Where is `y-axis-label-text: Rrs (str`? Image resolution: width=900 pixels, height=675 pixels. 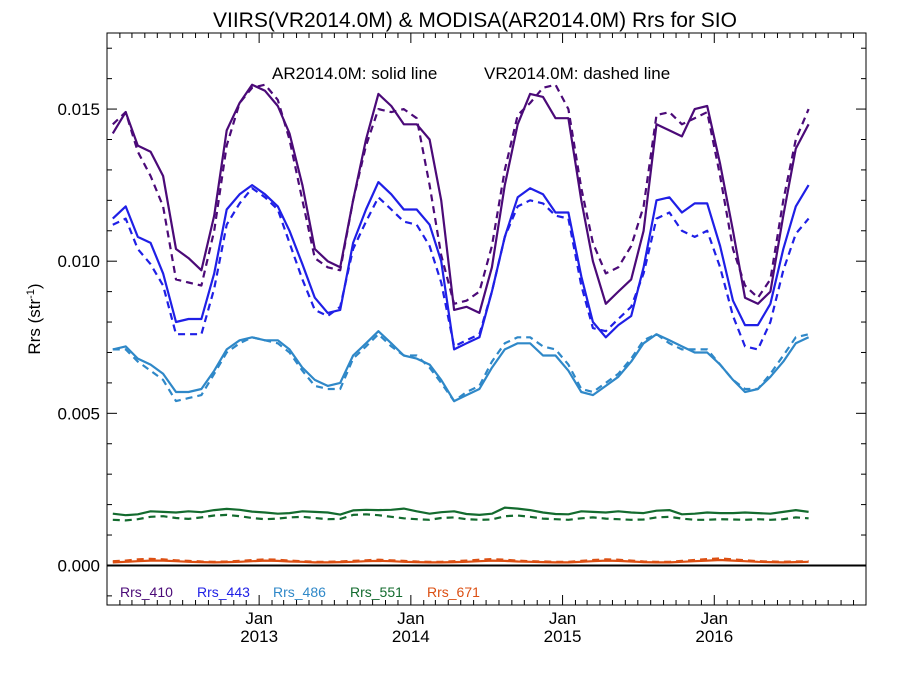
y-axis-label-text: Rrs (str is located at coordinates (34, 327).